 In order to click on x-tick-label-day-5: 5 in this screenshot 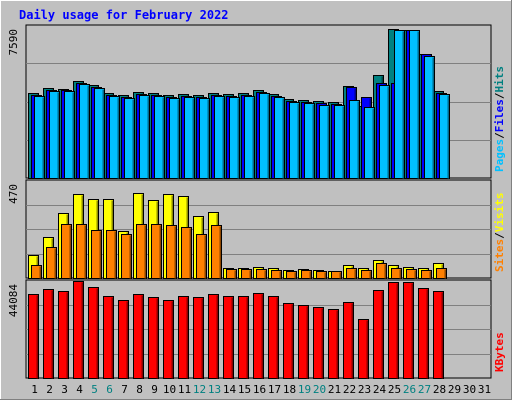, I will do `click(94, 389)`.